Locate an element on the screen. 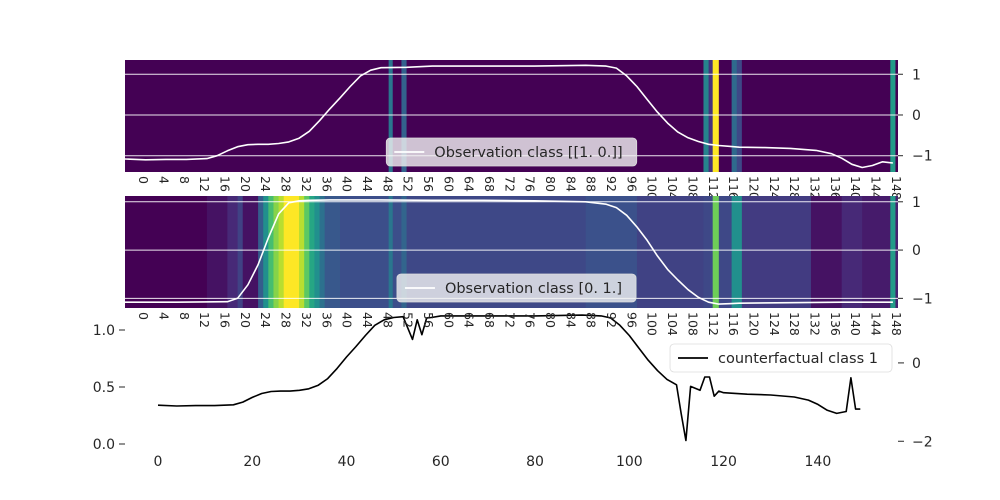  legend: counterfactual class 1 is located at coordinates (781, 358).